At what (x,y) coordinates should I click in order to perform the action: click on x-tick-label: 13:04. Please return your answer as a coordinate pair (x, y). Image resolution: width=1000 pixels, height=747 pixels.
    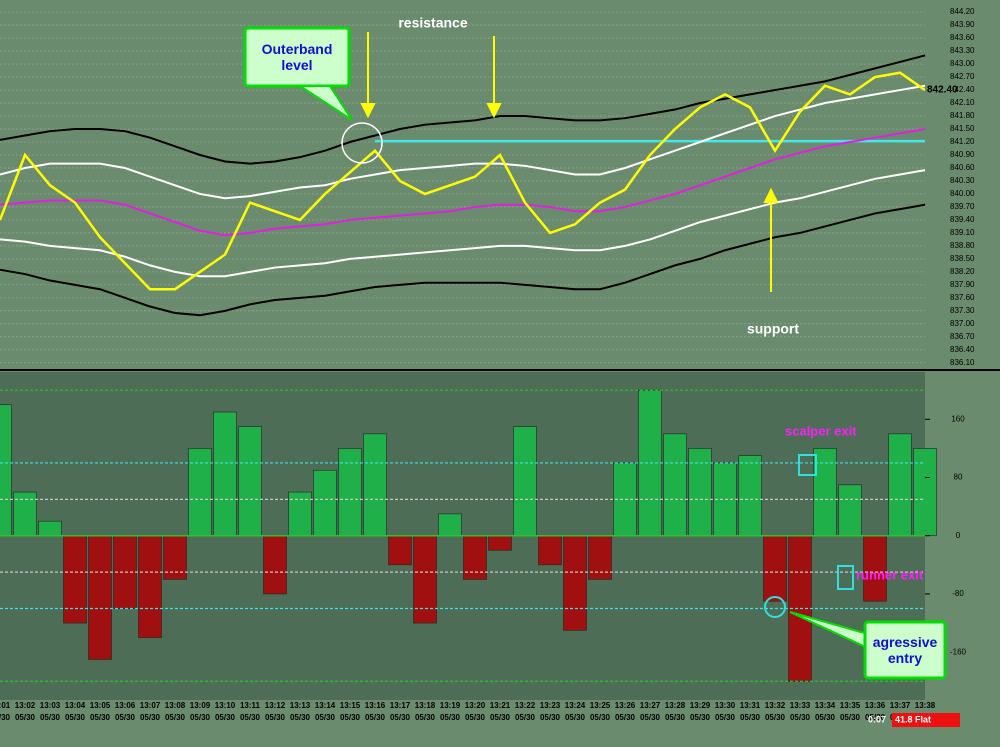
    Looking at the image, I should click on (75, 705).